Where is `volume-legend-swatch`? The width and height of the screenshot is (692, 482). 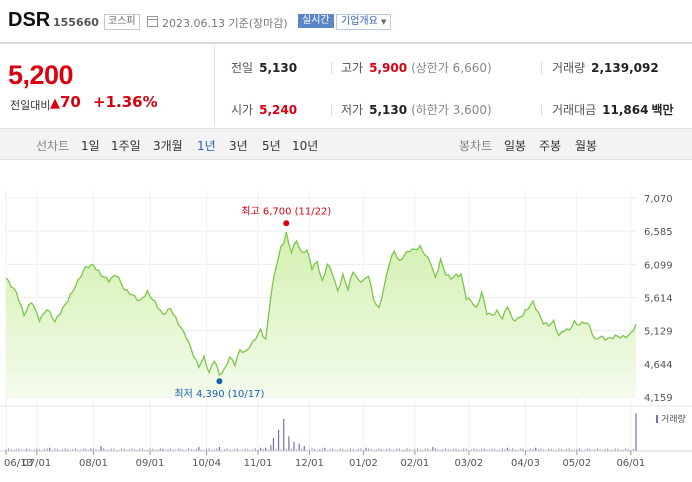
volume-legend-swatch is located at coordinates (657, 419).